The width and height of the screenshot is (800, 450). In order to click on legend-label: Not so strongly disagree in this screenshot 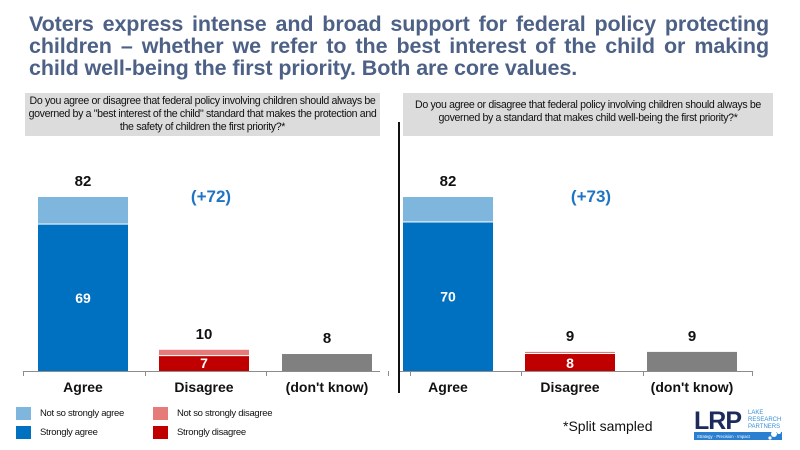, I will do `click(225, 413)`.